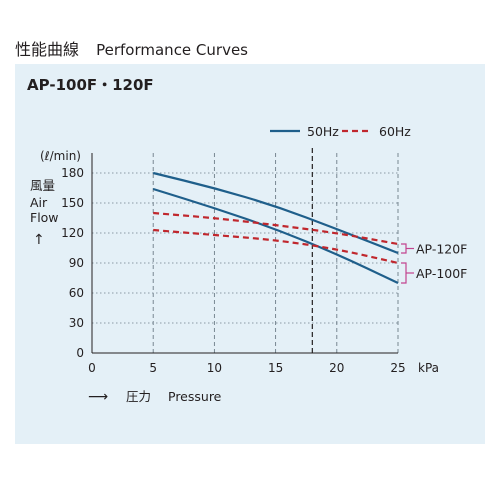 Image resolution: width=500 pixels, height=500 pixels. I want to click on legend-label-50hz: 50Hz, so click(323, 131).